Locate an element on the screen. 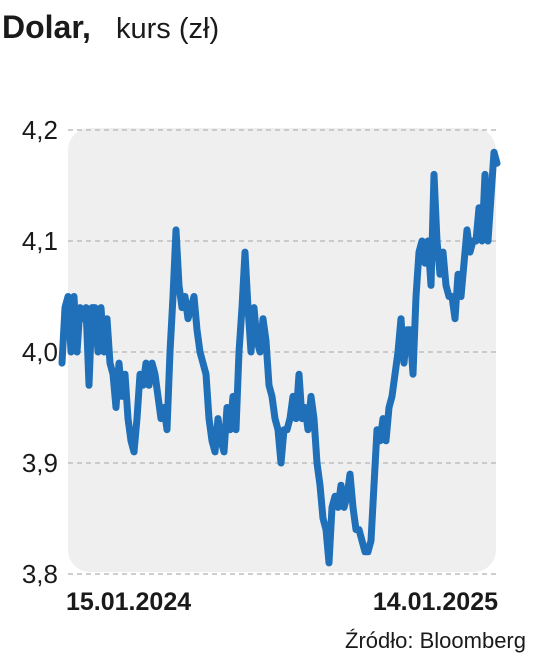 This screenshot has height=659, width=536. chart-subtitle: kurs (zł) is located at coordinates (167, 29).